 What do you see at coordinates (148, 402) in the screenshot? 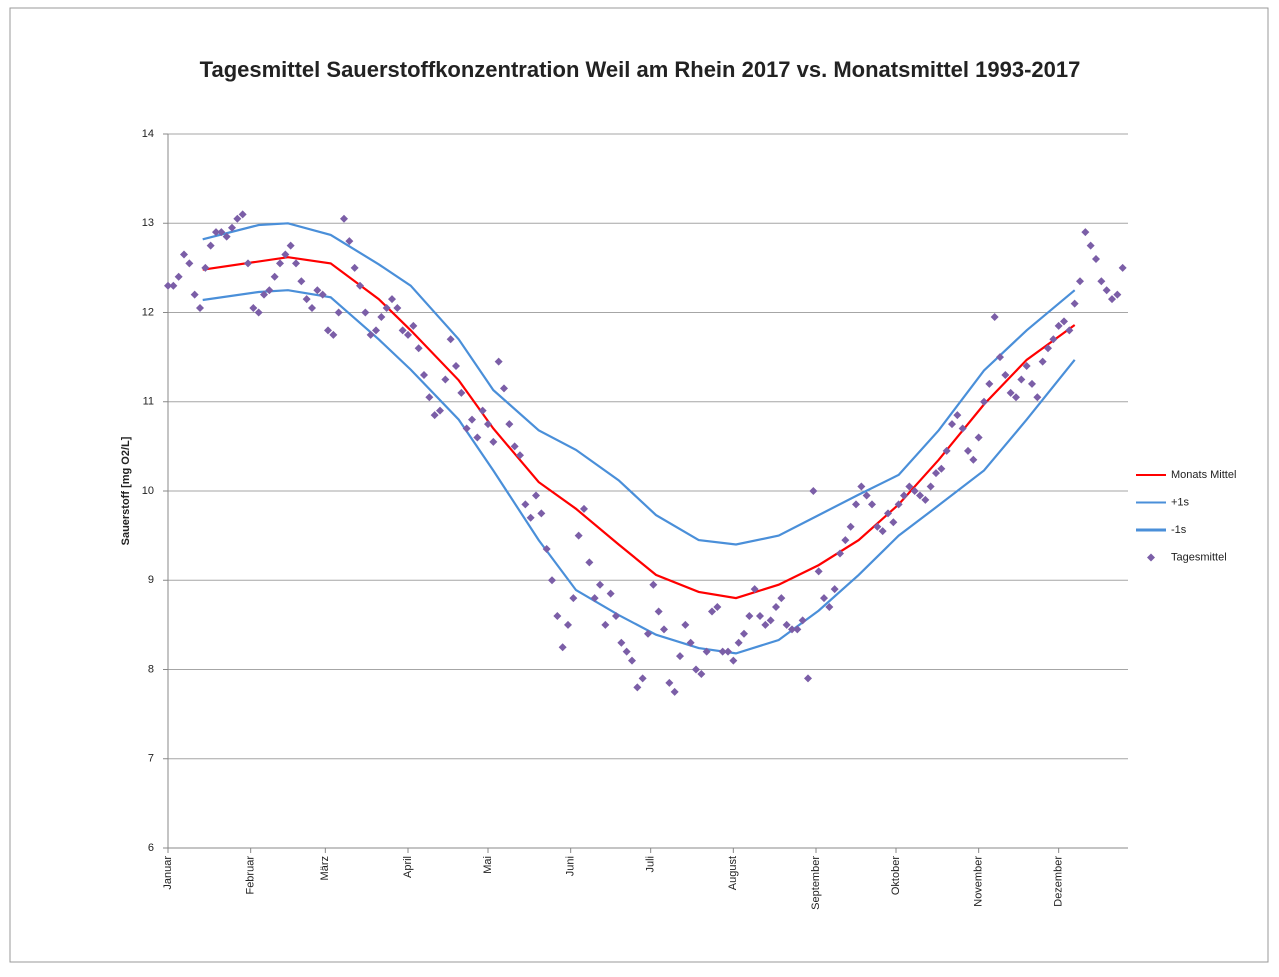
I see `y-tick-label: 11` at bounding box center [148, 402].